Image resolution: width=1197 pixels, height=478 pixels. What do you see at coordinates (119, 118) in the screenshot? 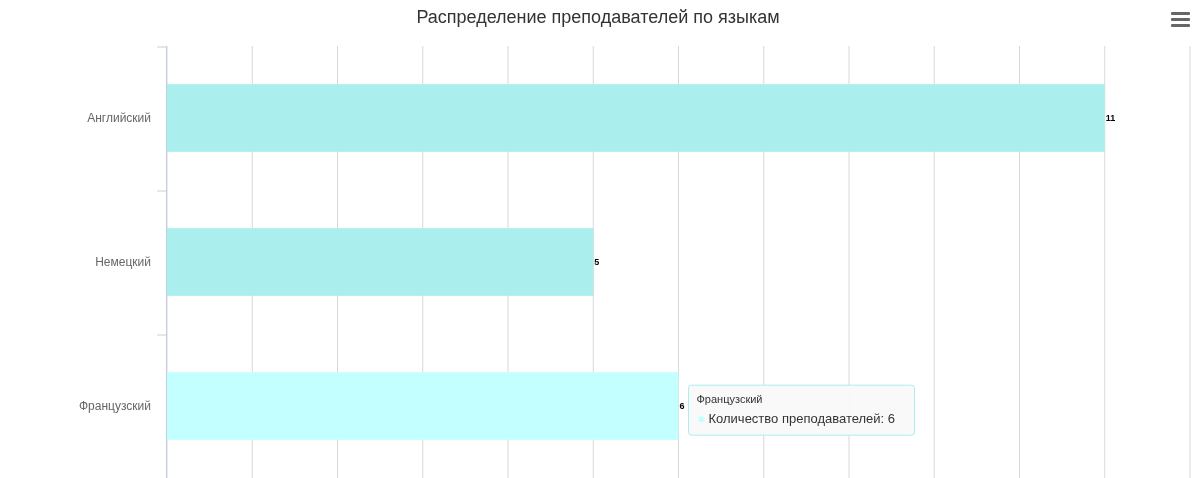
I see `y-tick-label: Английский` at bounding box center [119, 118].